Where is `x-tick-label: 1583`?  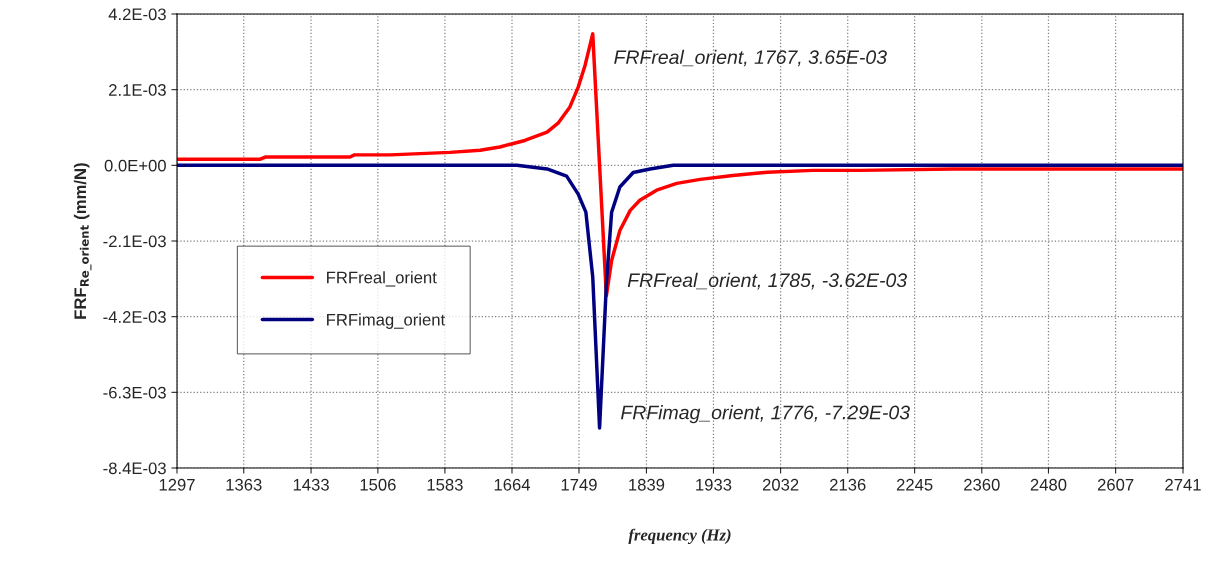 x-tick-label: 1583 is located at coordinates (445, 484).